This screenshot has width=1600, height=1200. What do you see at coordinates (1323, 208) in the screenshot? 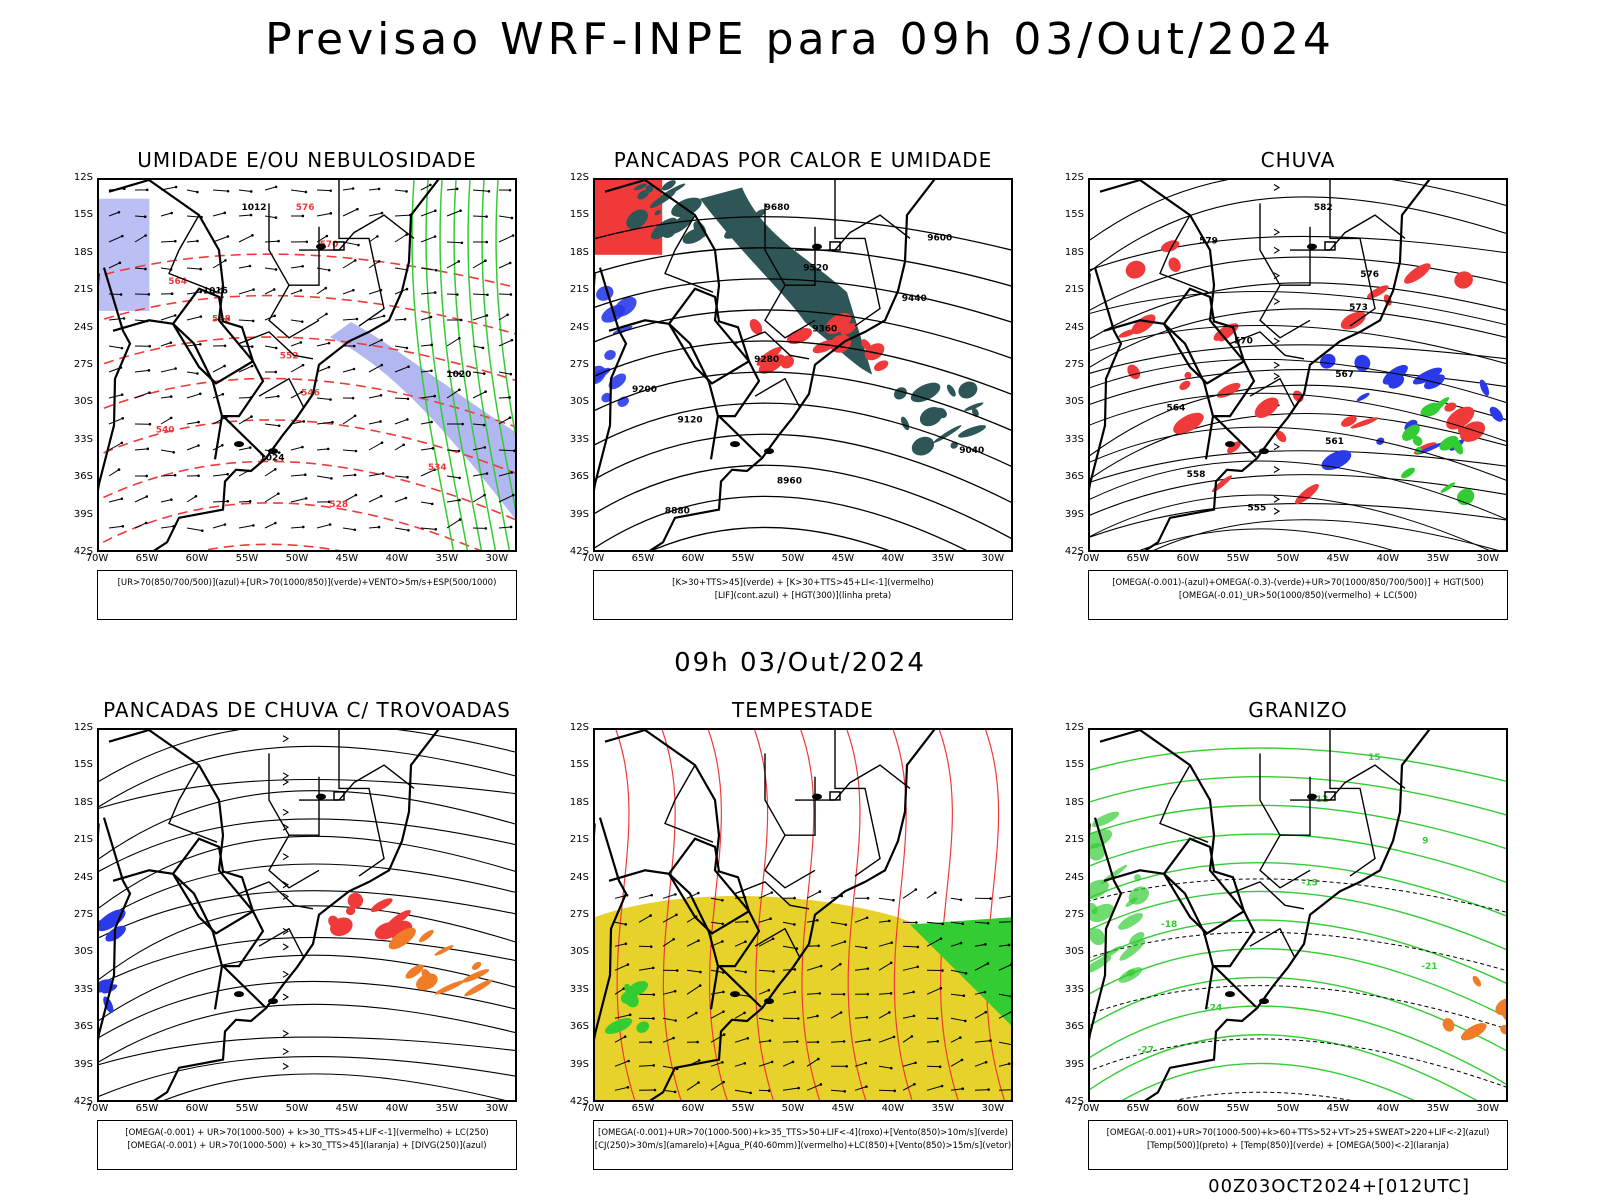
I see `contour-label: 582` at bounding box center [1323, 208].